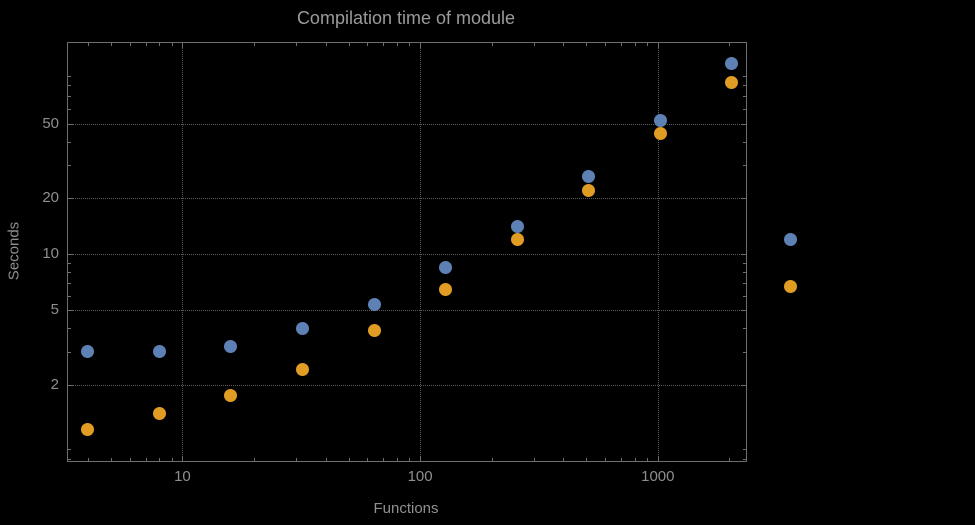 The width and height of the screenshot is (975, 525). I want to click on y-tick-label: 50, so click(50, 123).